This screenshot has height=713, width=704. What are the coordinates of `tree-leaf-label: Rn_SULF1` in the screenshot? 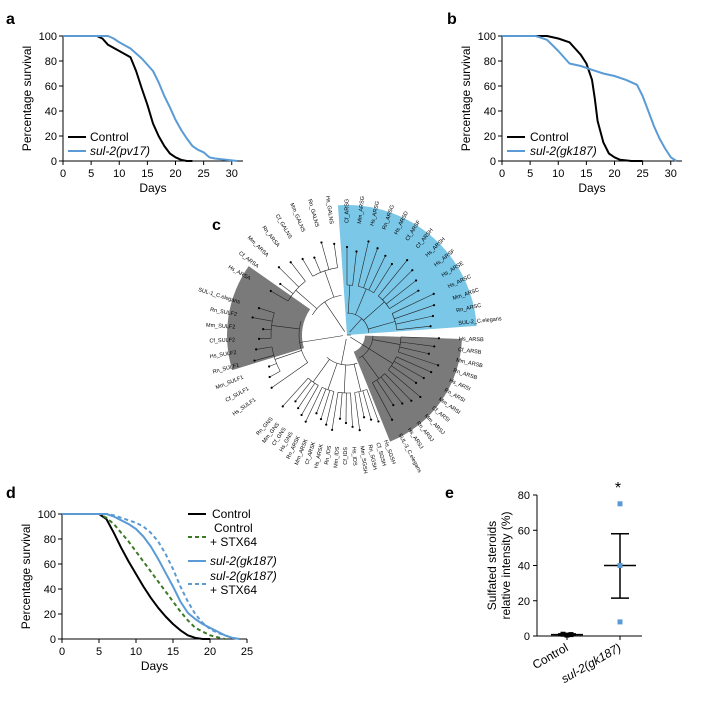 It's located at (226, 368).